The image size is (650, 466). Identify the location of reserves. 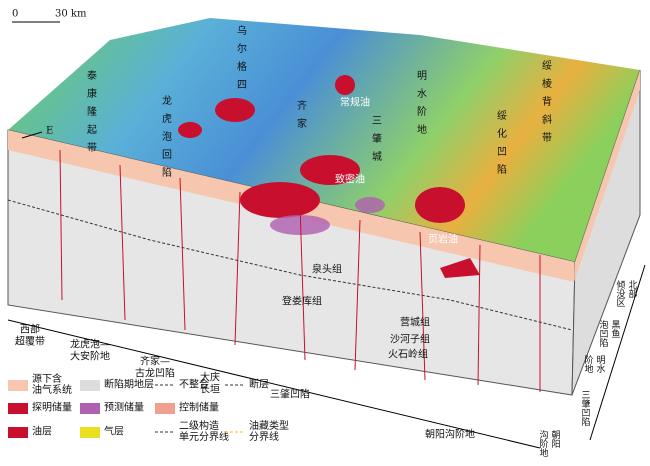
(321, 149).